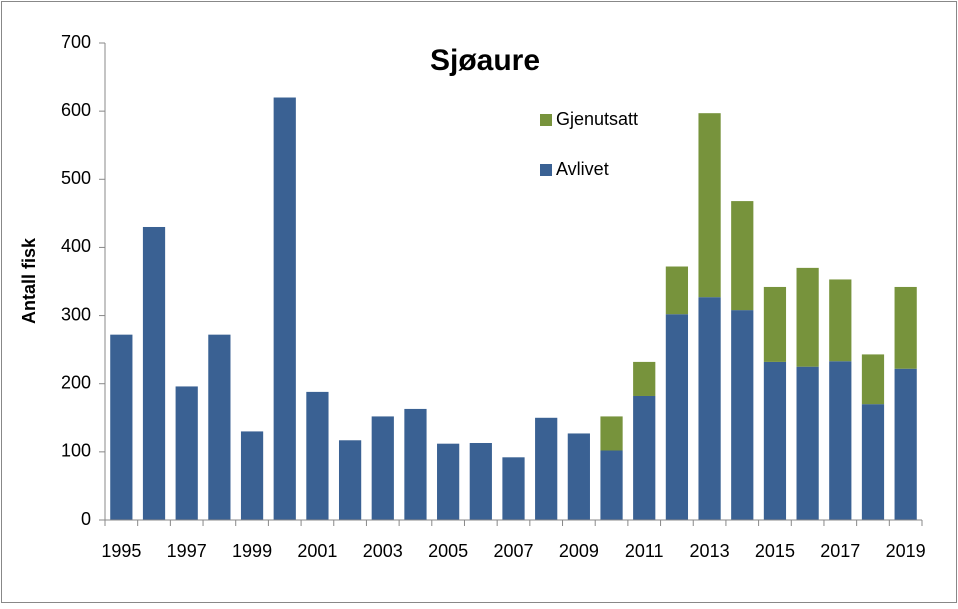 This screenshot has height=609, width=958. What do you see at coordinates (76, 110) in the screenshot?
I see `y-tick-label: 600` at bounding box center [76, 110].